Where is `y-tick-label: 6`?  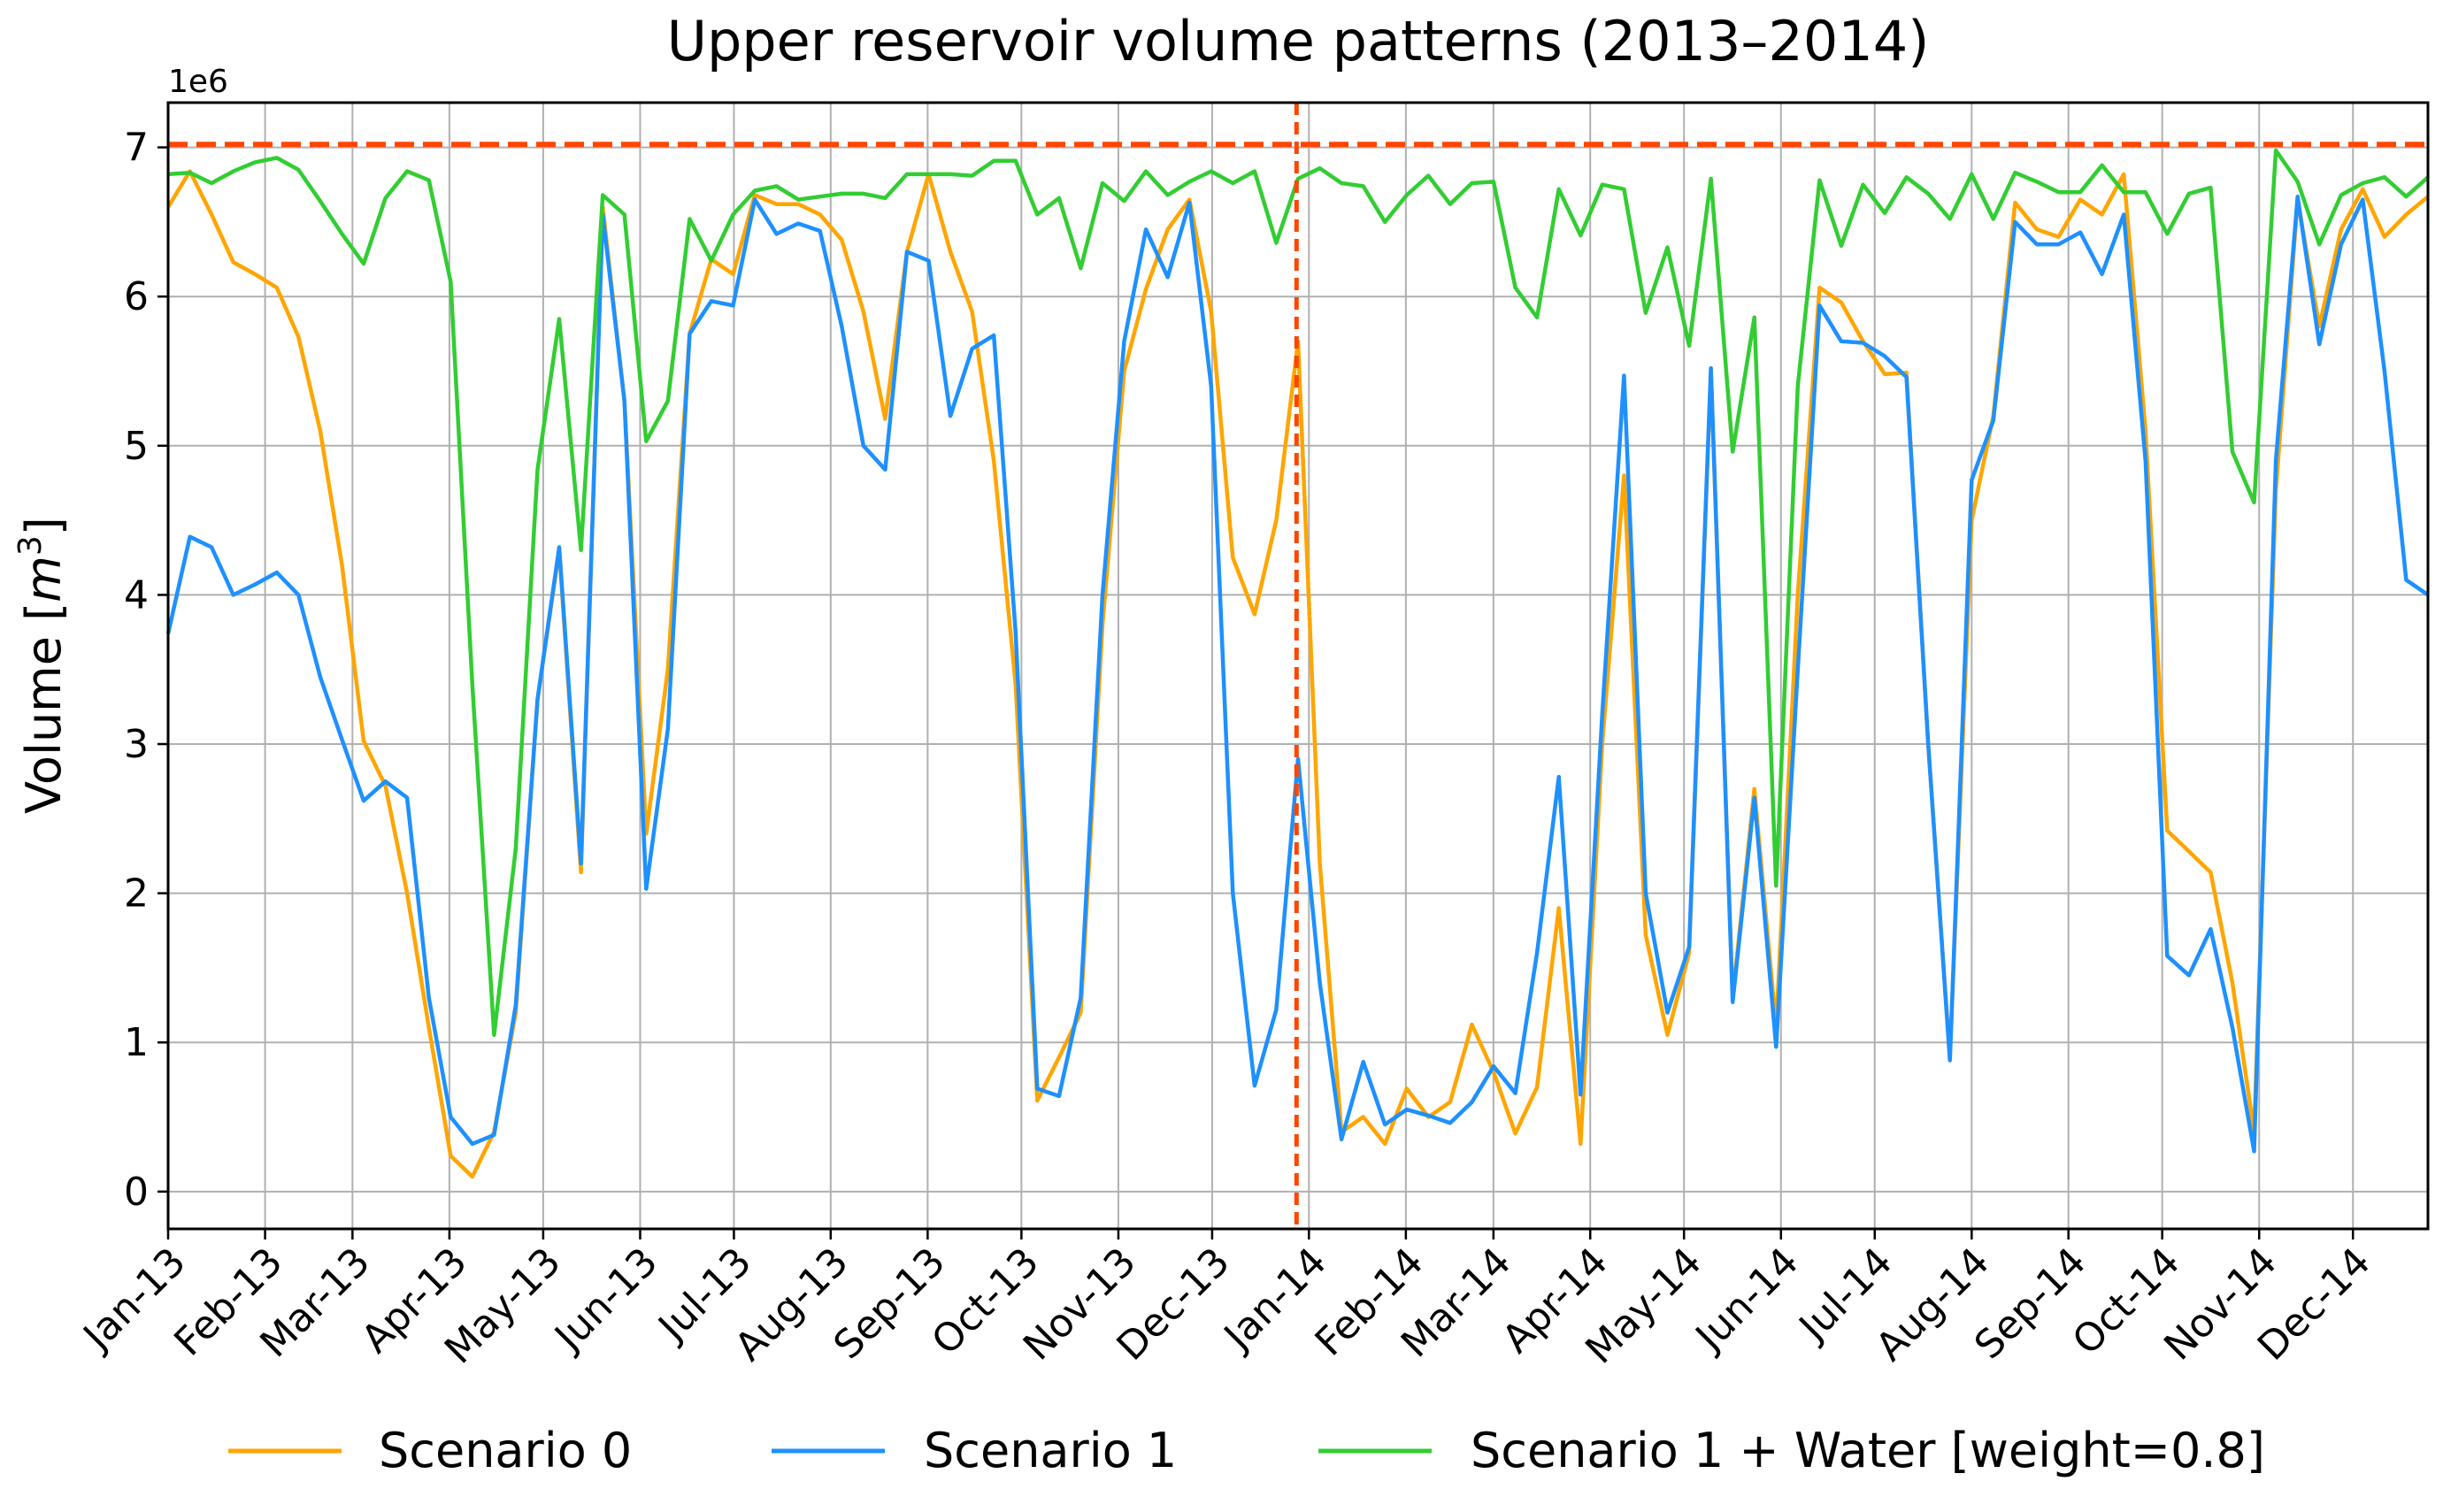 y-tick-label: 6 is located at coordinates (136, 296).